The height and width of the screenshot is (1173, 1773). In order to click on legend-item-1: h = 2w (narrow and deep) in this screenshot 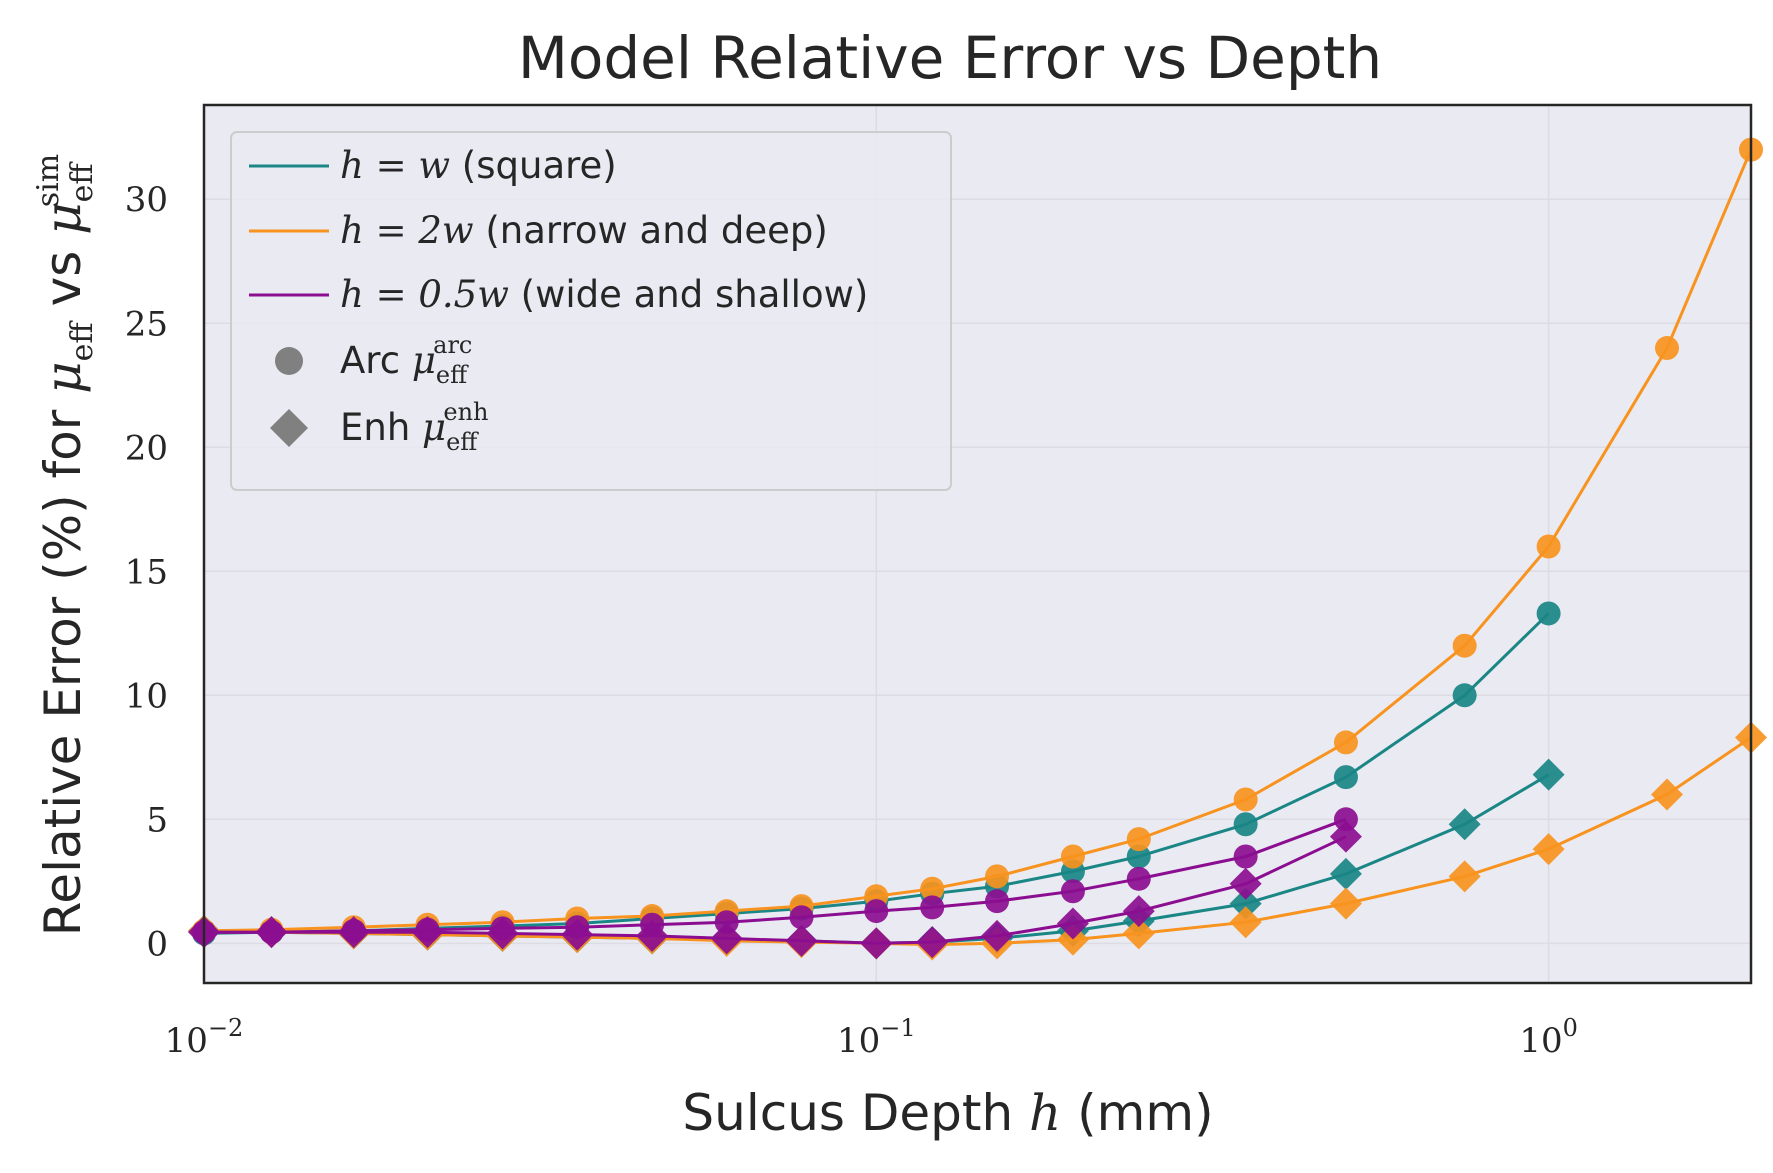, I will do `click(538, 230)`.